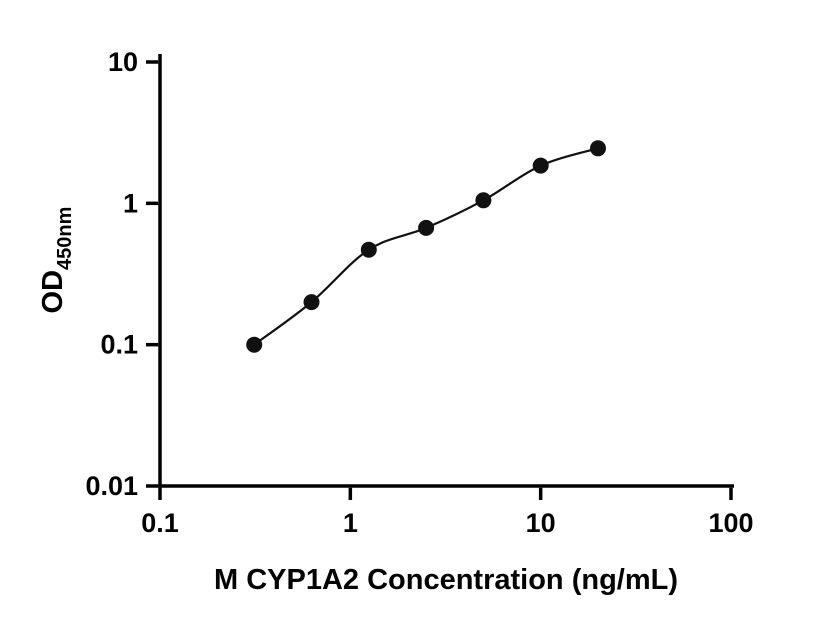 The height and width of the screenshot is (640, 816). Describe the element at coordinates (350, 523) in the screenshot. I see `x-tick-label: 1` at that location.